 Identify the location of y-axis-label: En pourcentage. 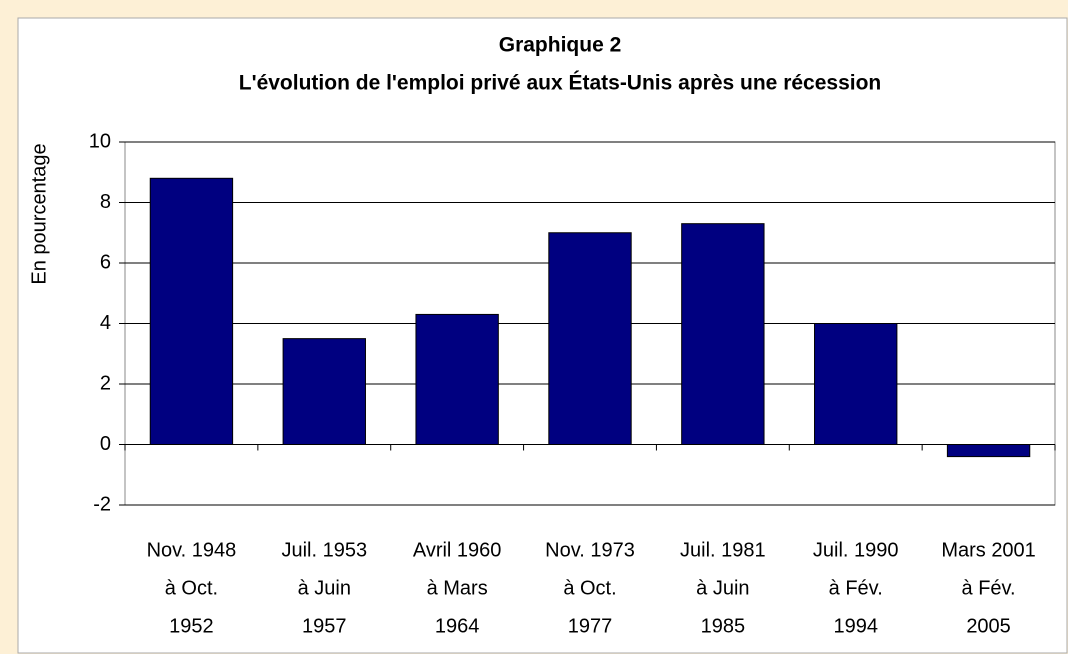
(39, 213).